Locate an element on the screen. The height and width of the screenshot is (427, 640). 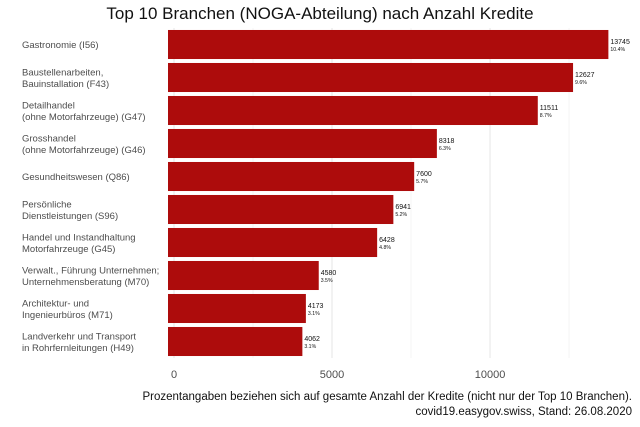
value-label: 4173 is located at coordinates (316, 306).